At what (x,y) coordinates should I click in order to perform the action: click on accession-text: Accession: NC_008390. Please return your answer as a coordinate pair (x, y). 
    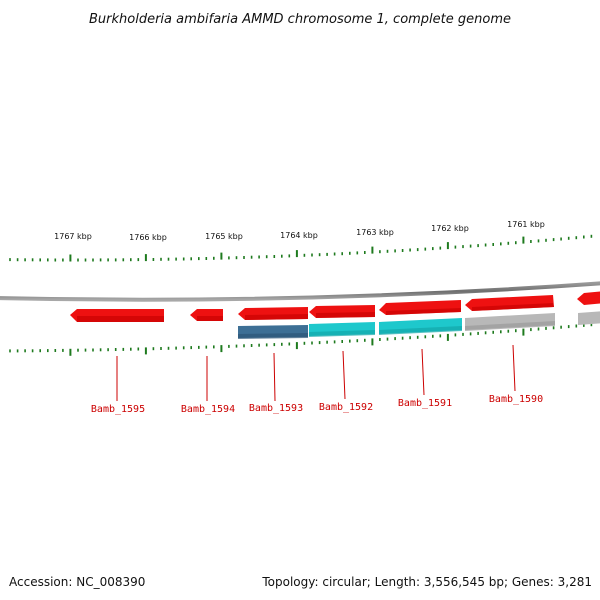
    Looking at the image, I should click on (77, 582).